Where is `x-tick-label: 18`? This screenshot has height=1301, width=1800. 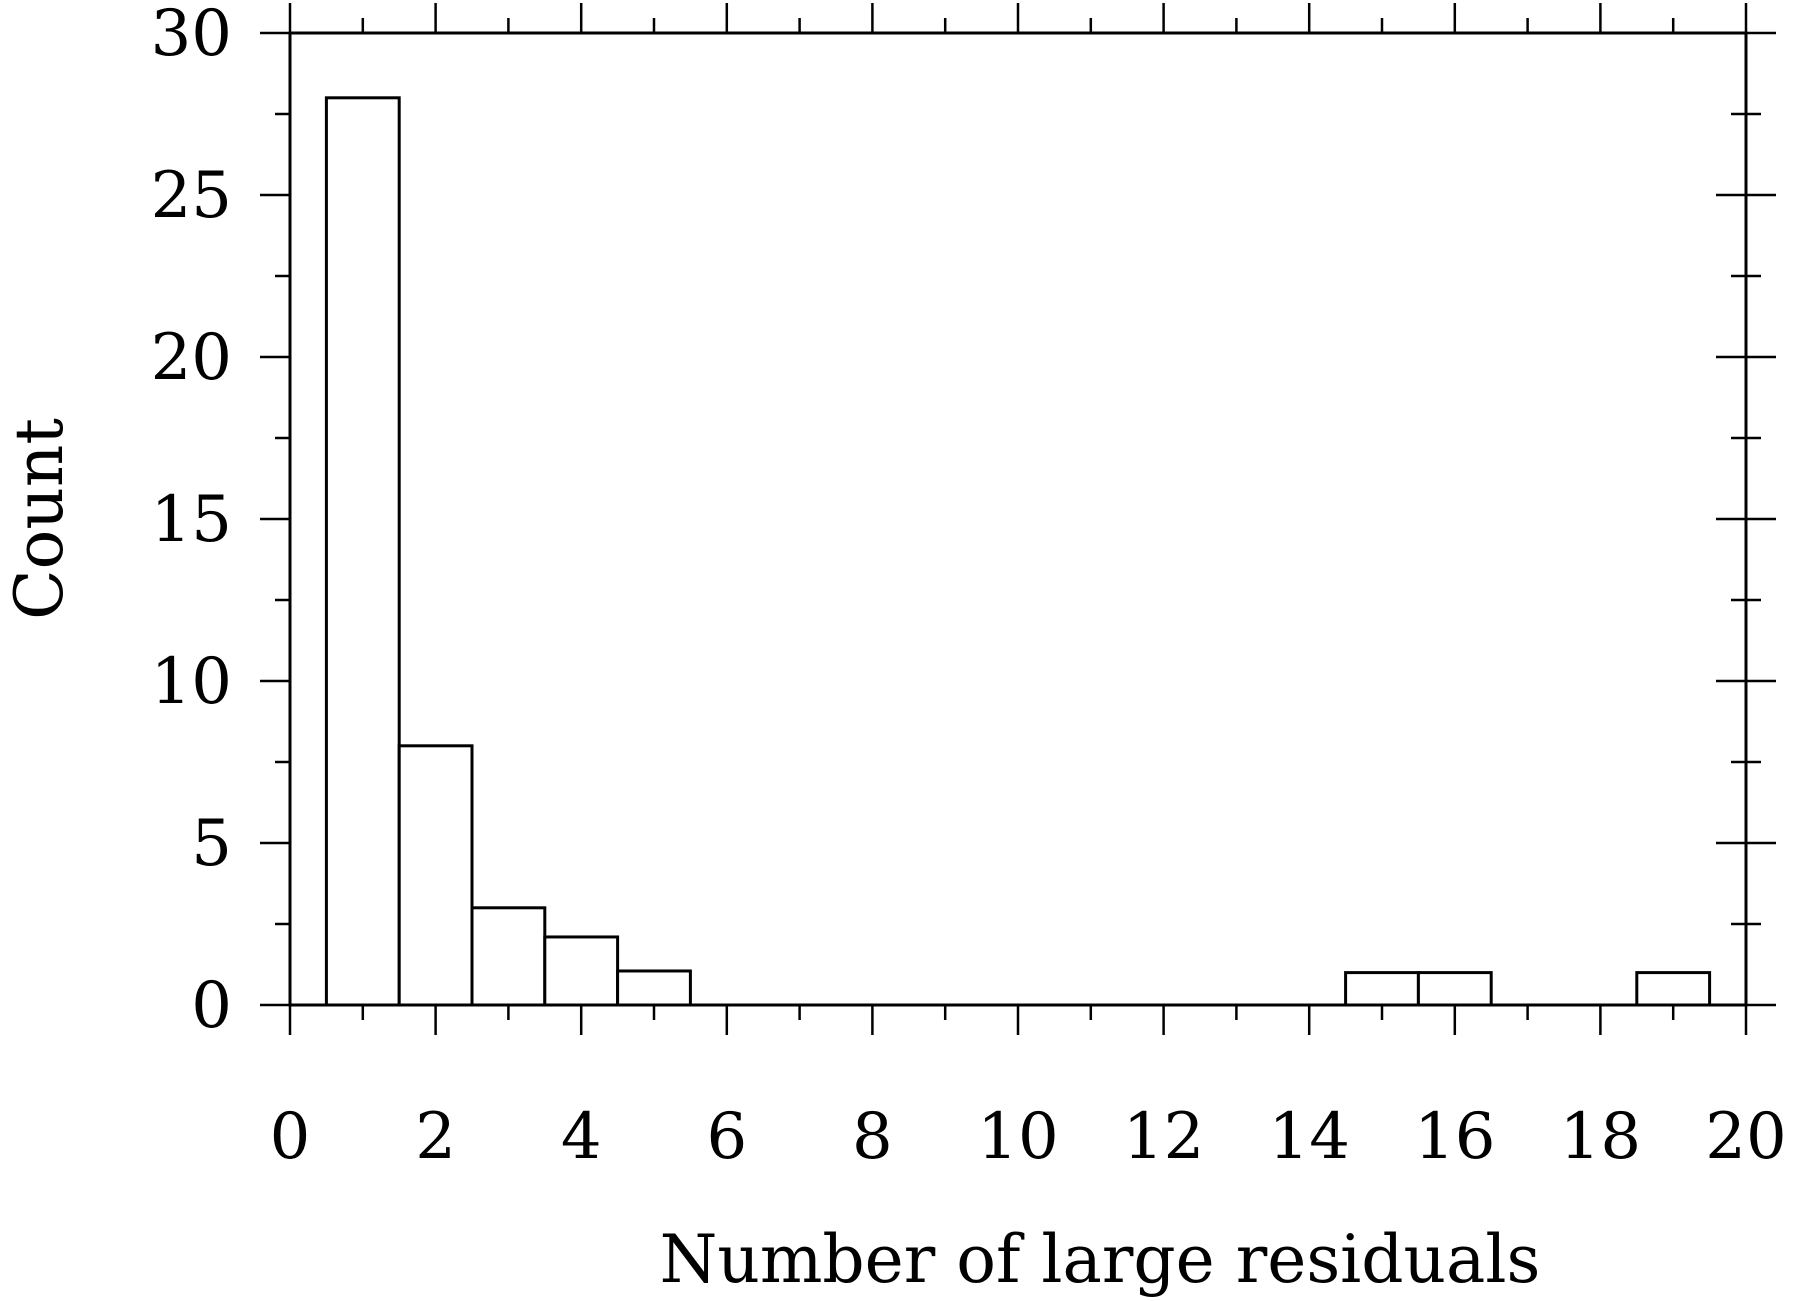 x-tick-label: 18 is located at coordinates (1600, 1137).